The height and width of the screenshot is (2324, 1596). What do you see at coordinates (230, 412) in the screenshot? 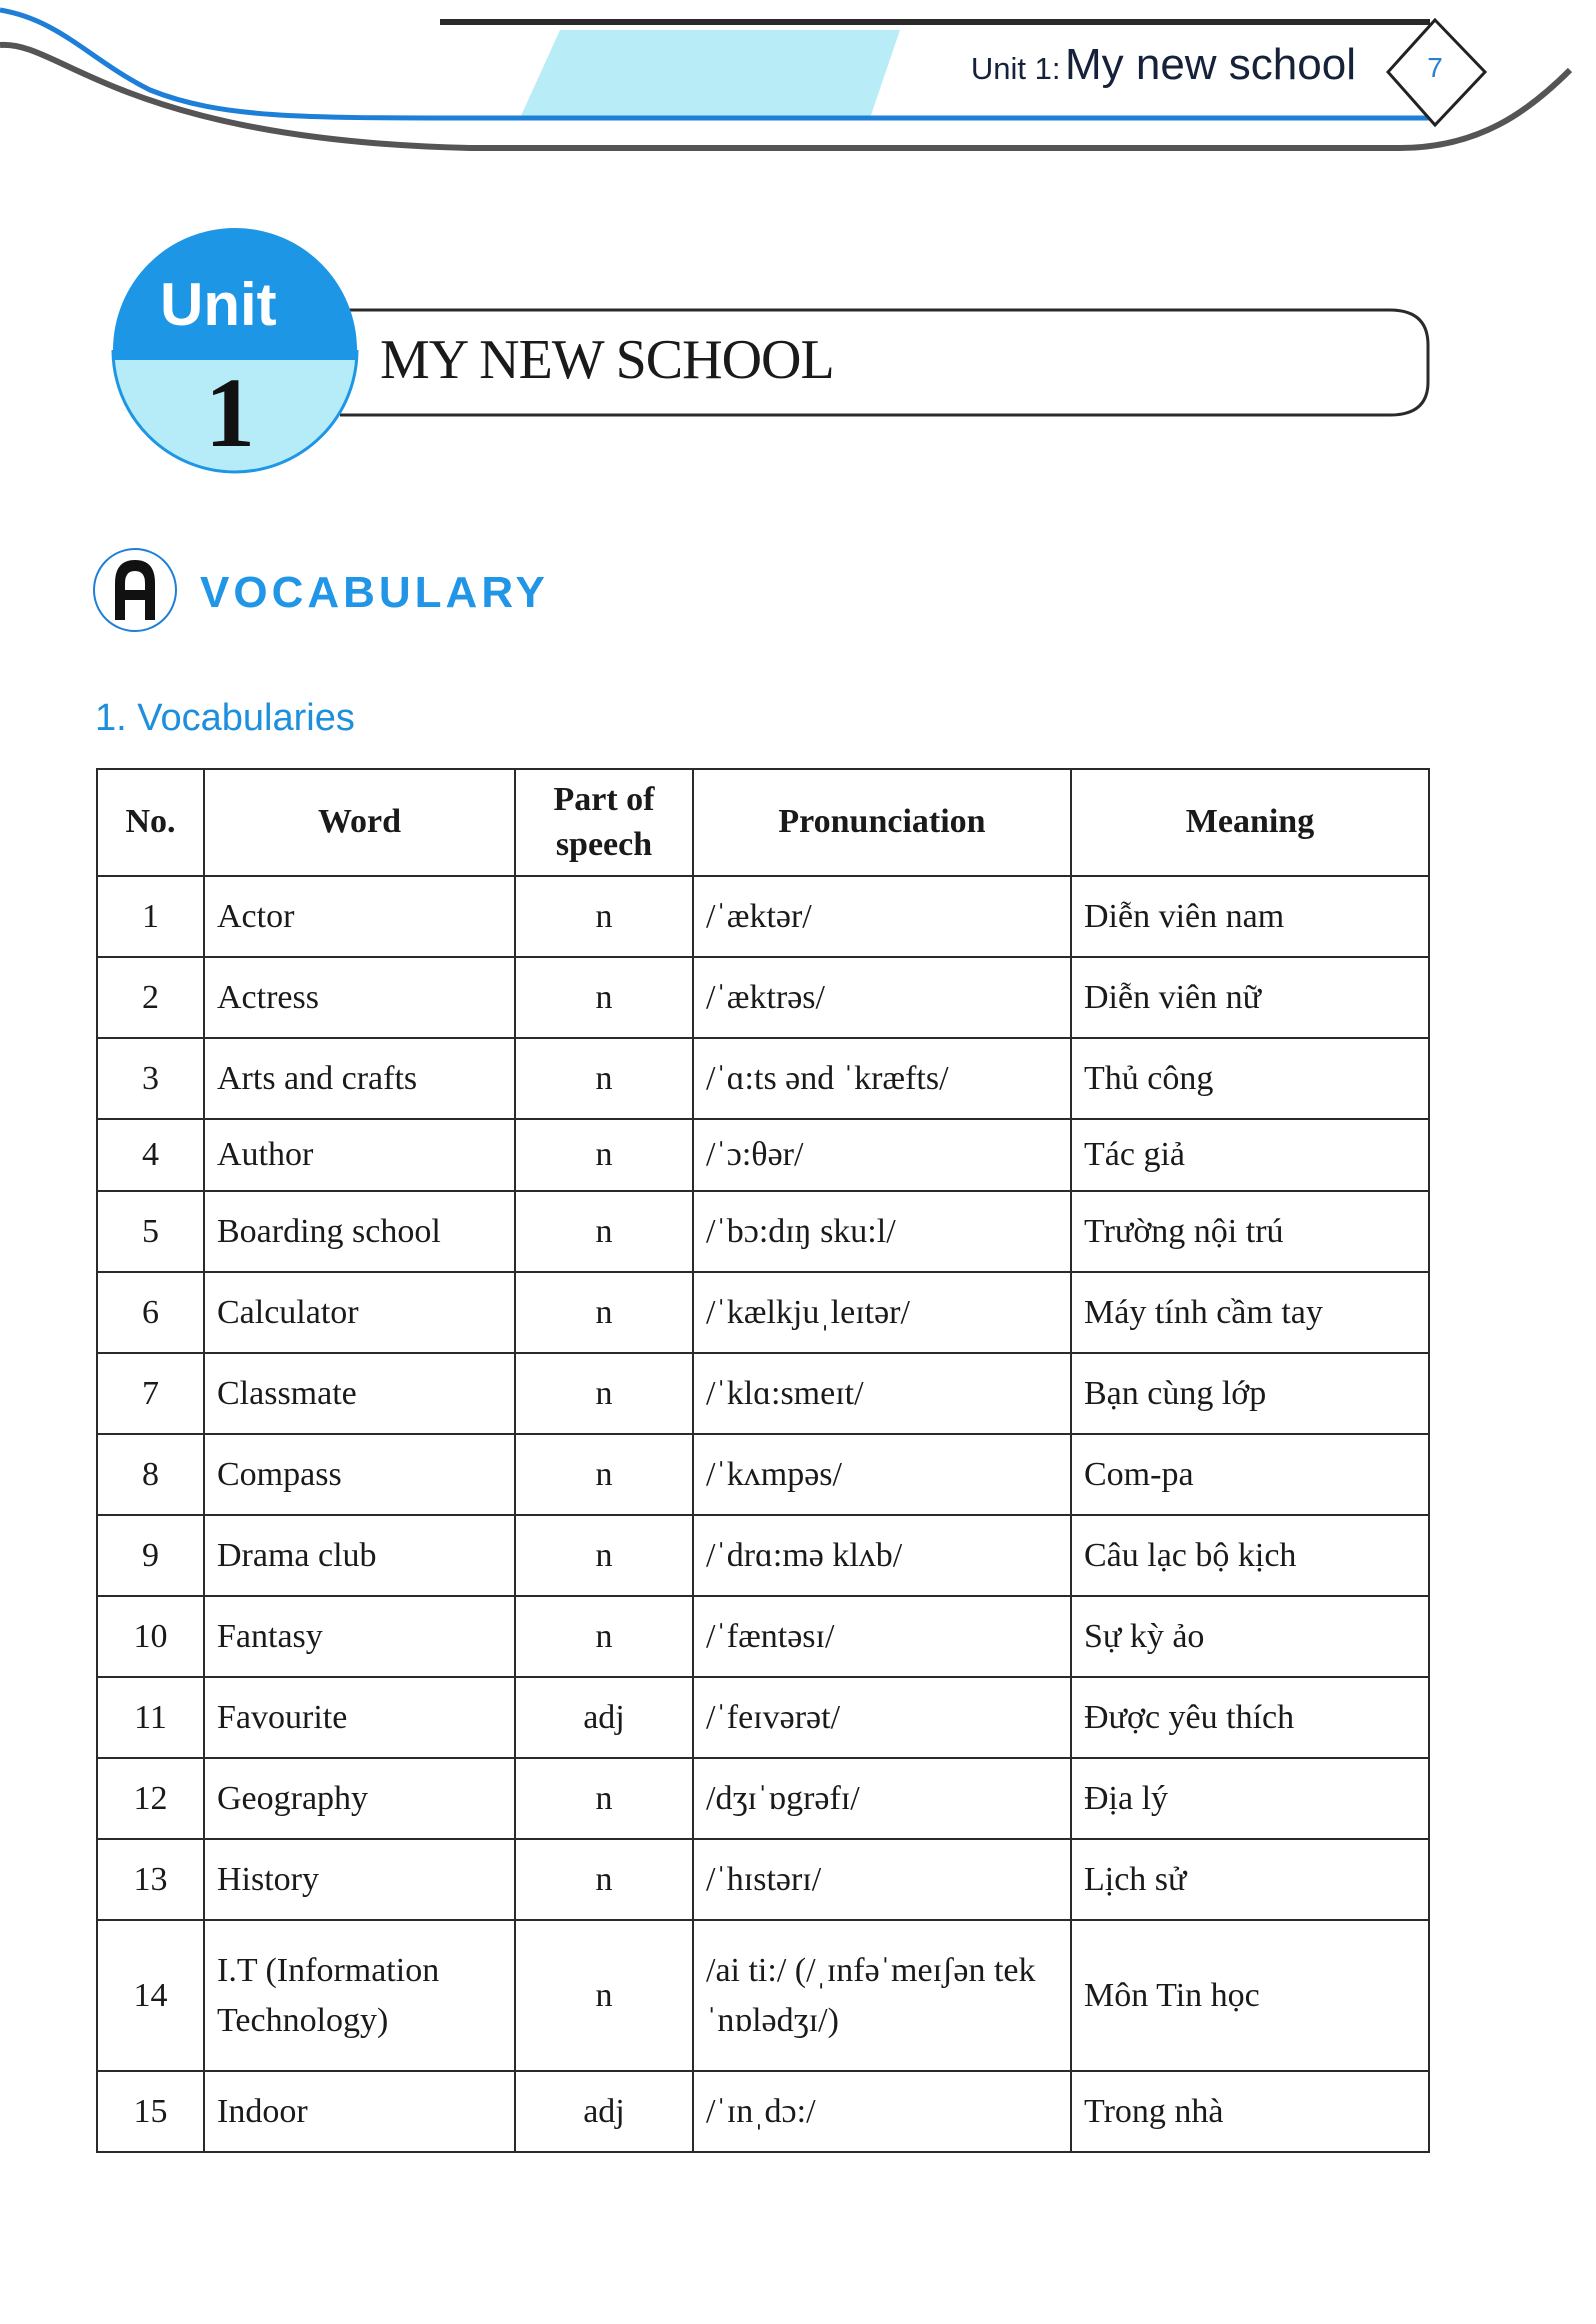
I see `unit-number: 1` at bounding box center [230, 412].